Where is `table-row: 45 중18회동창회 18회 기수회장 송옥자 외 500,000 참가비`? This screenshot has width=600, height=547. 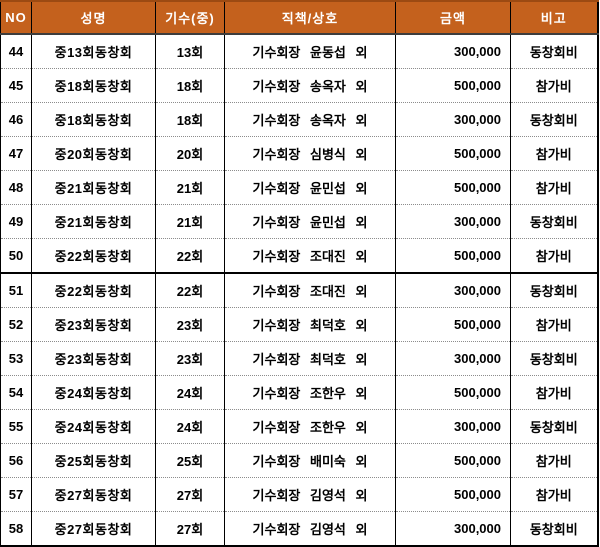
table-row: 45 중18회동창회 18회 기수회장 송옥자 외 500,000 참가비 is located at coordinates (299, 85).